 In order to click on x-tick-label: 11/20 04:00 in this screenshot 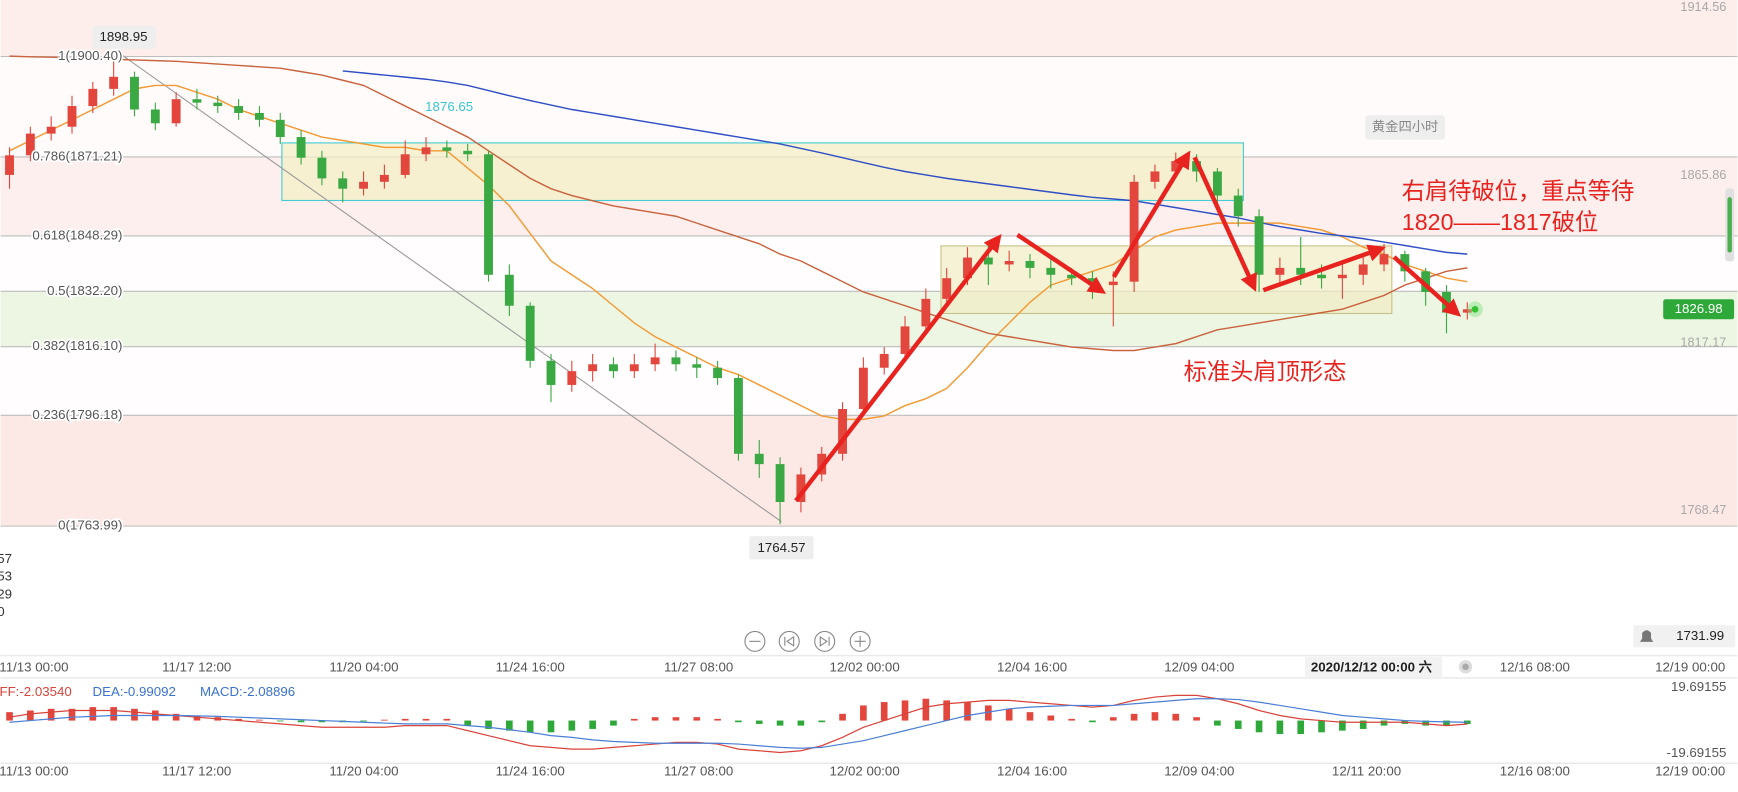, I will do `click(363, 666)`.